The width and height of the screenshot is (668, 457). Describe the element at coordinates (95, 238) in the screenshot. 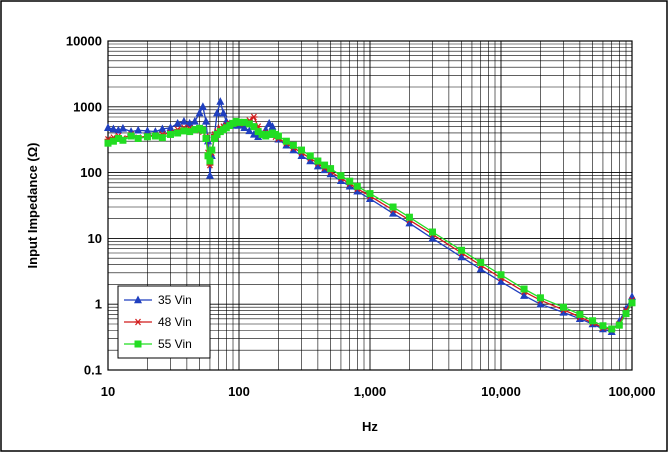

I see `y-tick-label: 10` at that location.